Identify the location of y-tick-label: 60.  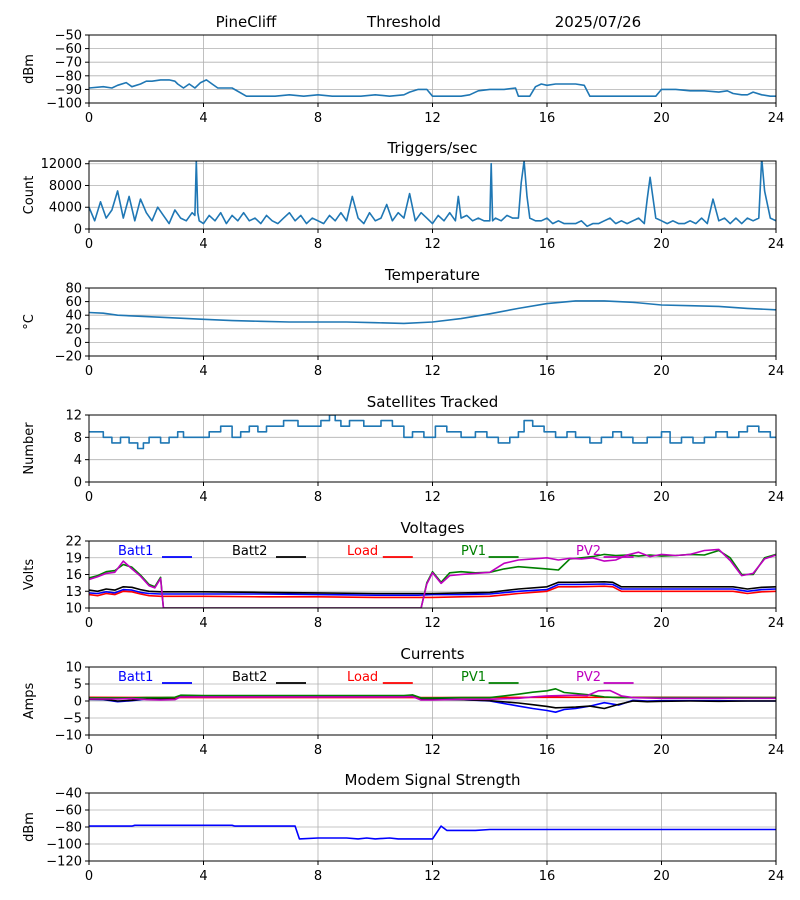
(73, 302).